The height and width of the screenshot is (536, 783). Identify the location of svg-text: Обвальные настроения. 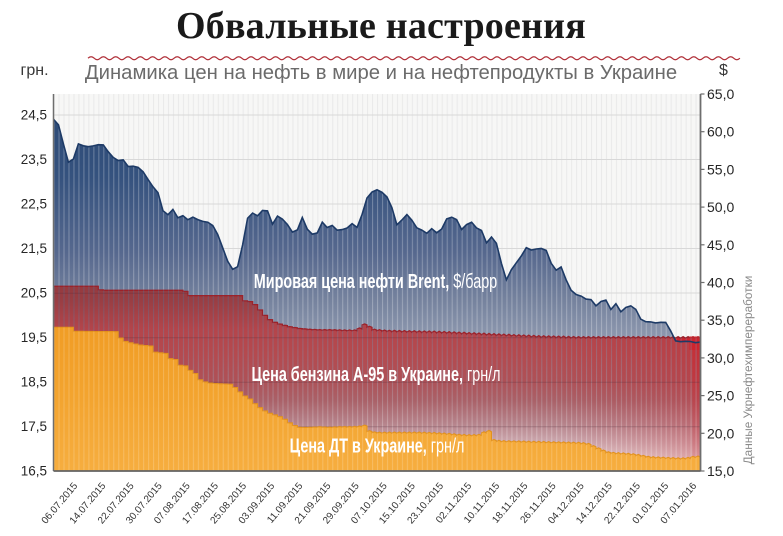
(381, 26).